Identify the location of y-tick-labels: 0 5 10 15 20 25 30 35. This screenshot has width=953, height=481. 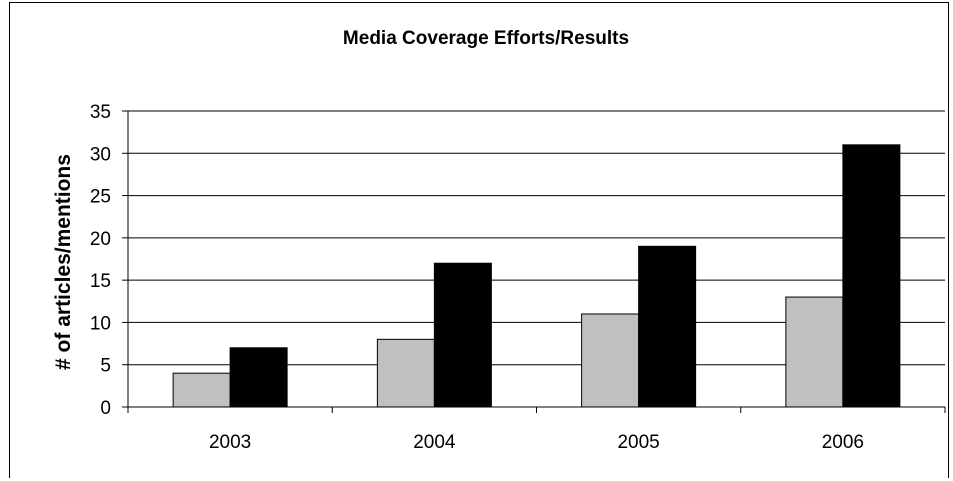
(109, 260).